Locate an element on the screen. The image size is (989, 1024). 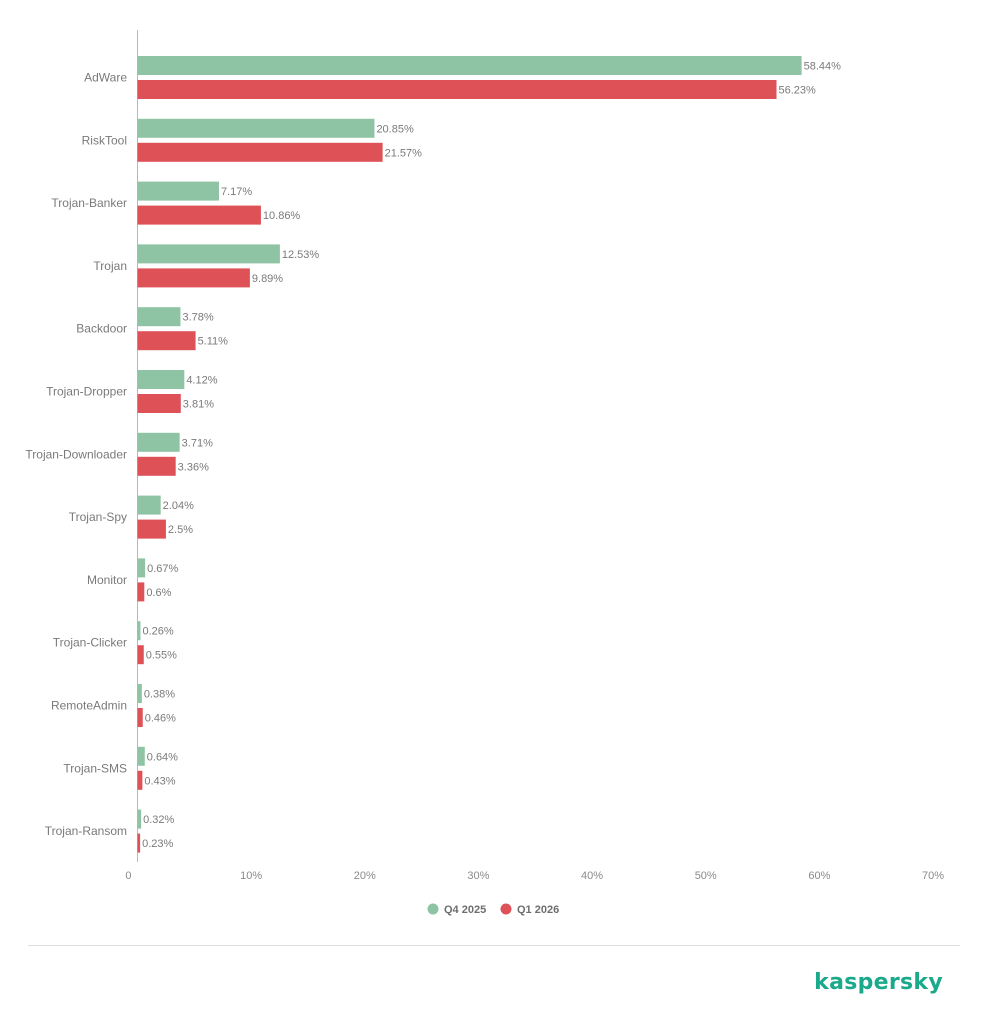
value-label: 3.71% is located at coordinates (197, 443).